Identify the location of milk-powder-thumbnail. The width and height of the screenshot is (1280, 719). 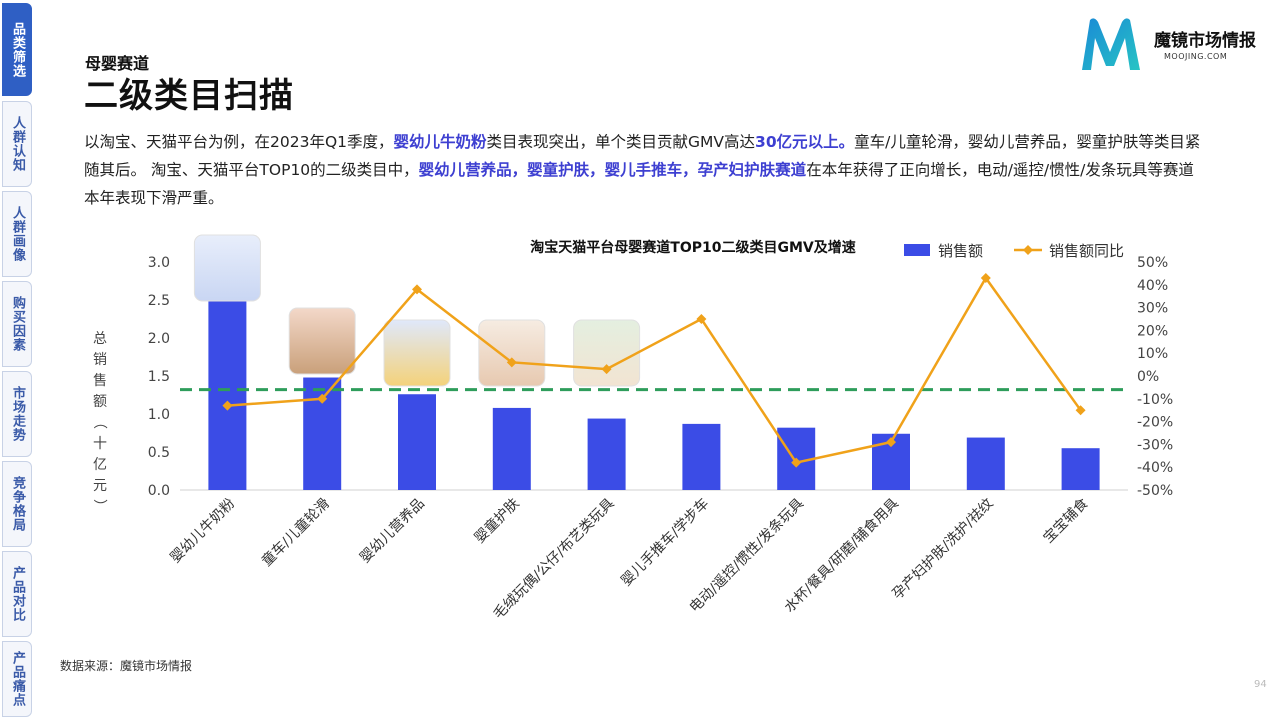
(227, 268).